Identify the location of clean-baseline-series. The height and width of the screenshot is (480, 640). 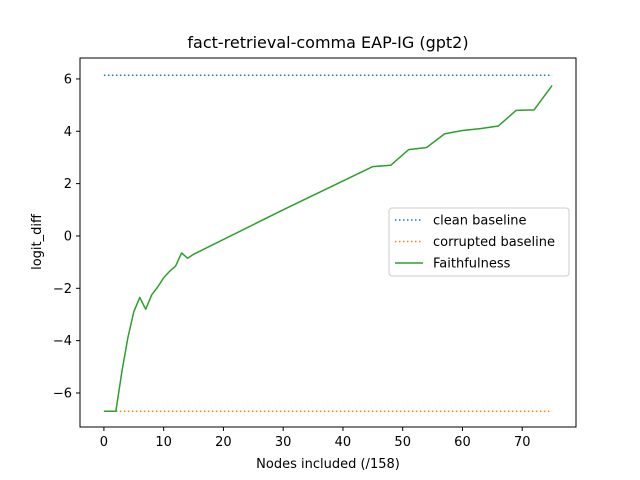
(328, 75).